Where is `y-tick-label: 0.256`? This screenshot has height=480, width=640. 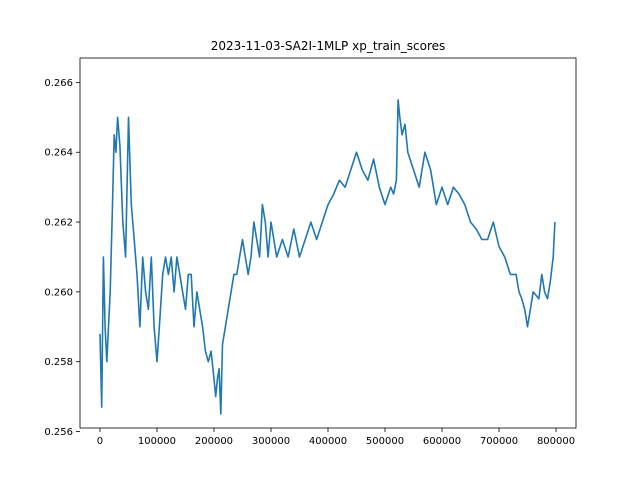
y-tick-label: 0.256 is located at coordinates (58, 432).